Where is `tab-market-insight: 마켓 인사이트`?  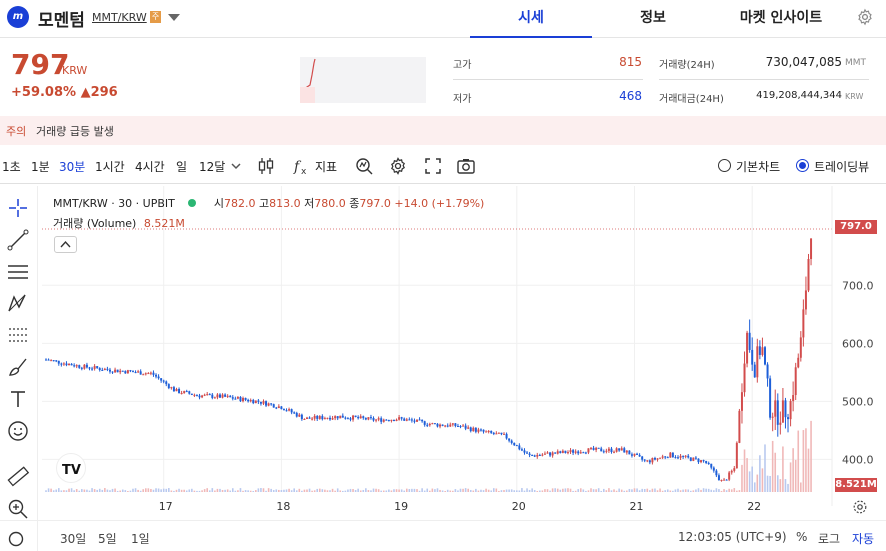
tab-market-insight: 마켓 인사이트 is located at coordinates (781, 18).